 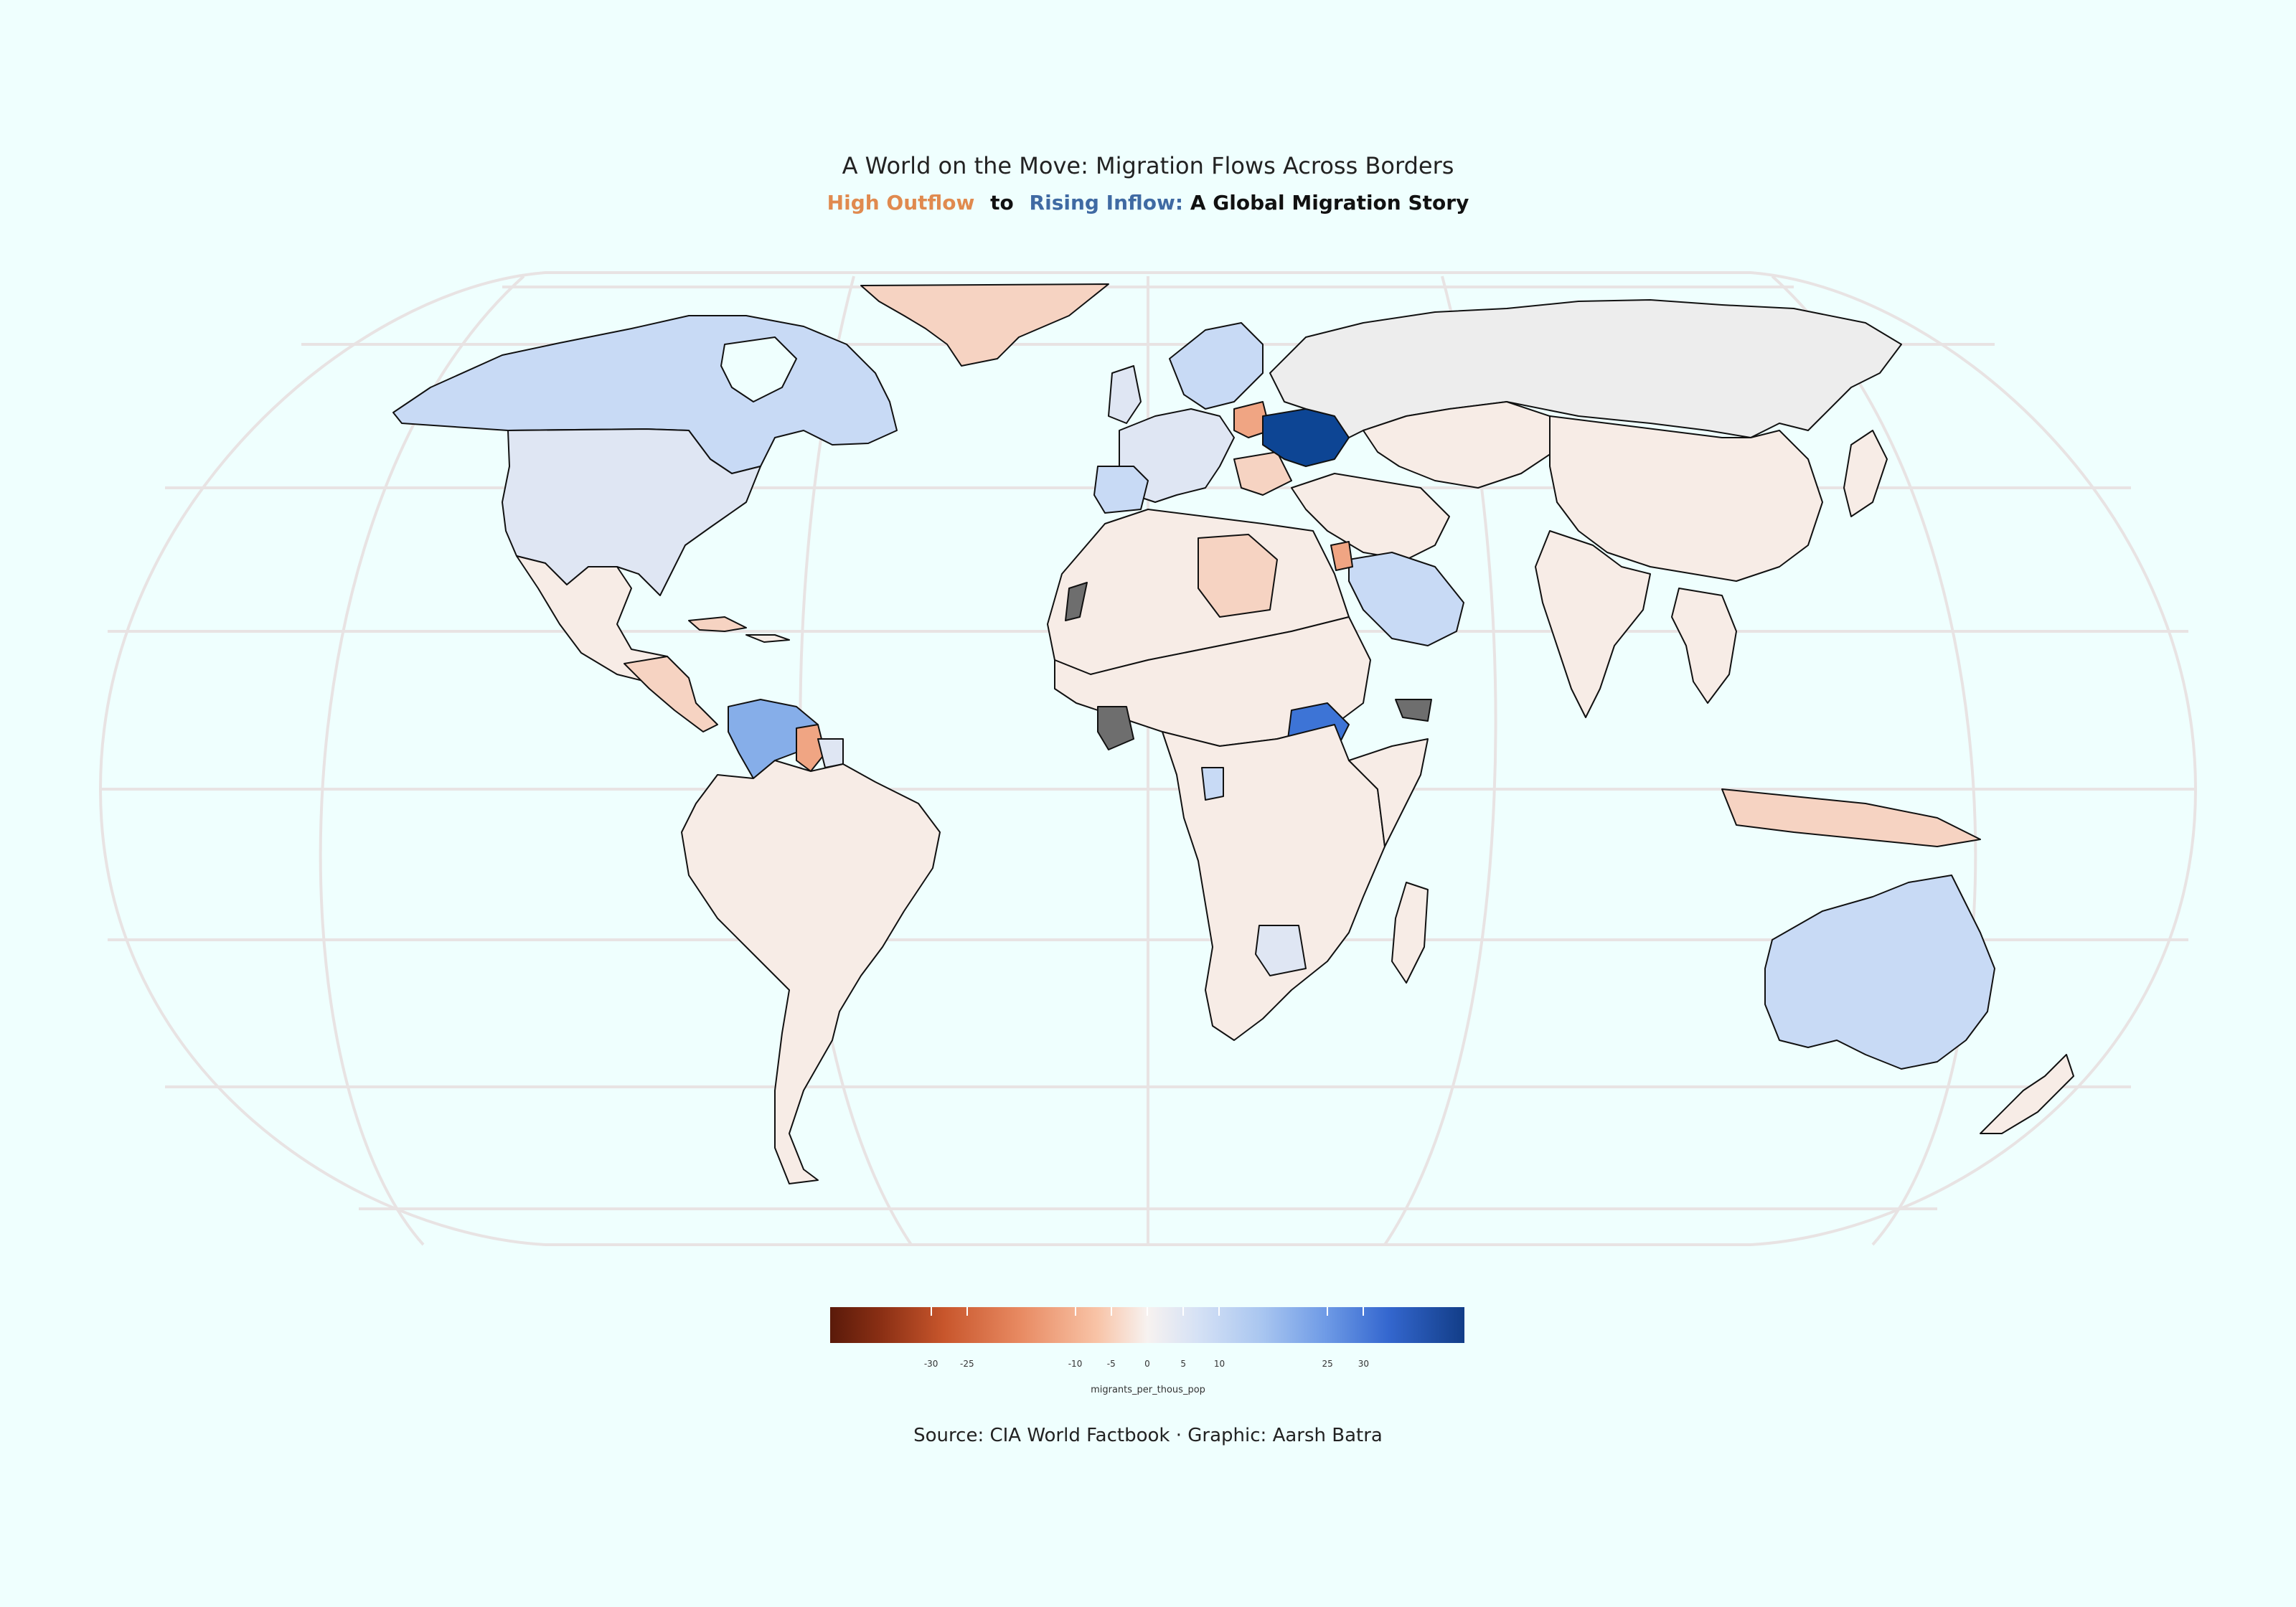 I want to click on subtitle-connector: to, so click(x=1002, y=203).